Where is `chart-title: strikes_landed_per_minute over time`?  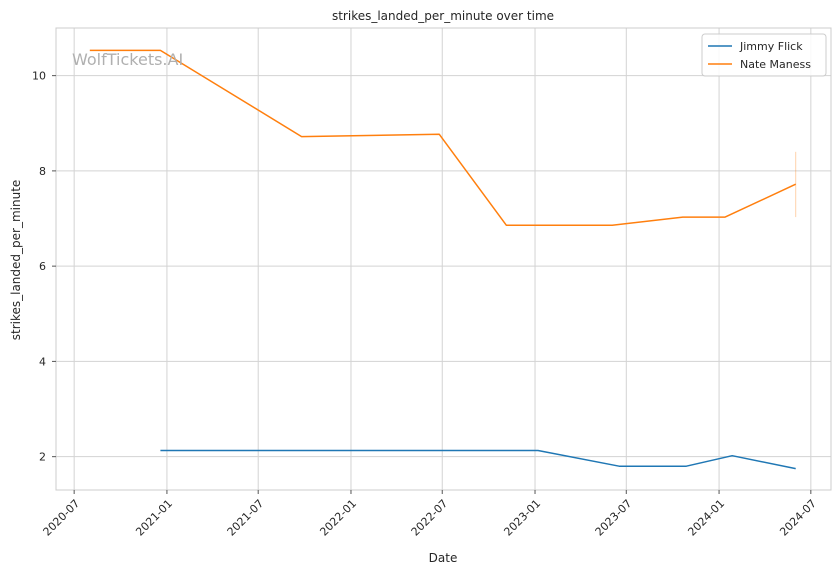 chart-title: strikes_landed_per_minute over time is located at coordinates (443, 16).